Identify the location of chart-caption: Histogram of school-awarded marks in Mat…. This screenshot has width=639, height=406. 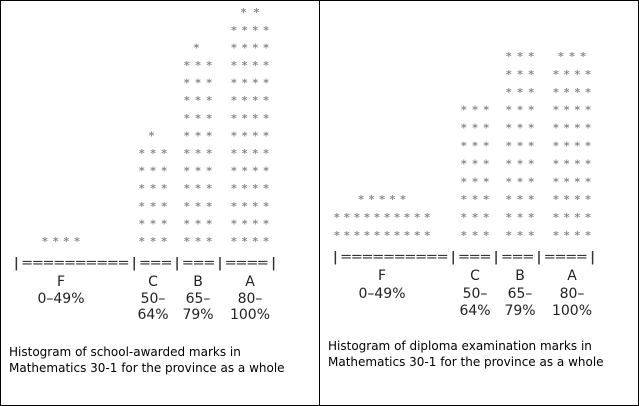
(147, 360).